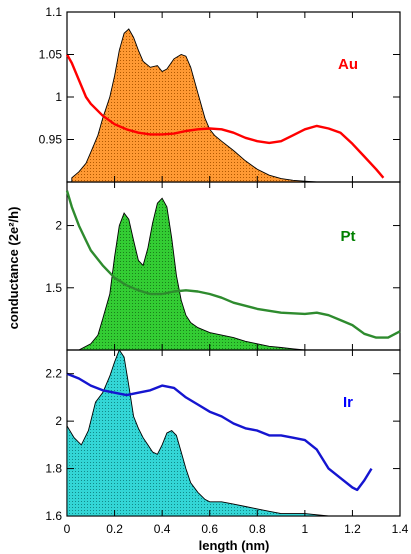 The width and height of the screenshot is (411, 554). I want to click on x-tick-label: 0.6, so click(209, 529).